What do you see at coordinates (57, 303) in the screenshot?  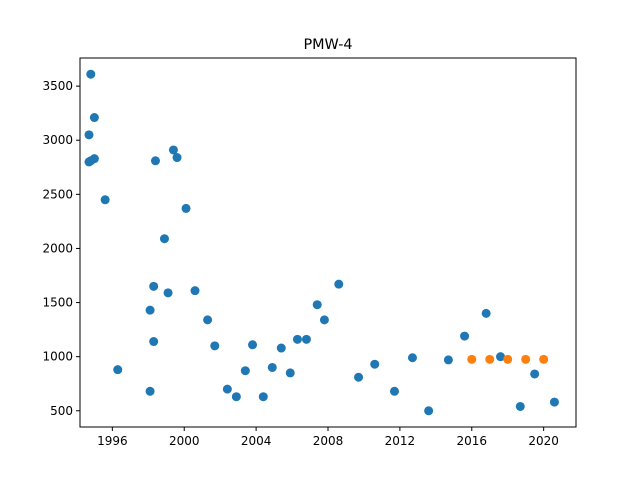 I see `y-tick-label: 1500` at bounding box center [57, 303].